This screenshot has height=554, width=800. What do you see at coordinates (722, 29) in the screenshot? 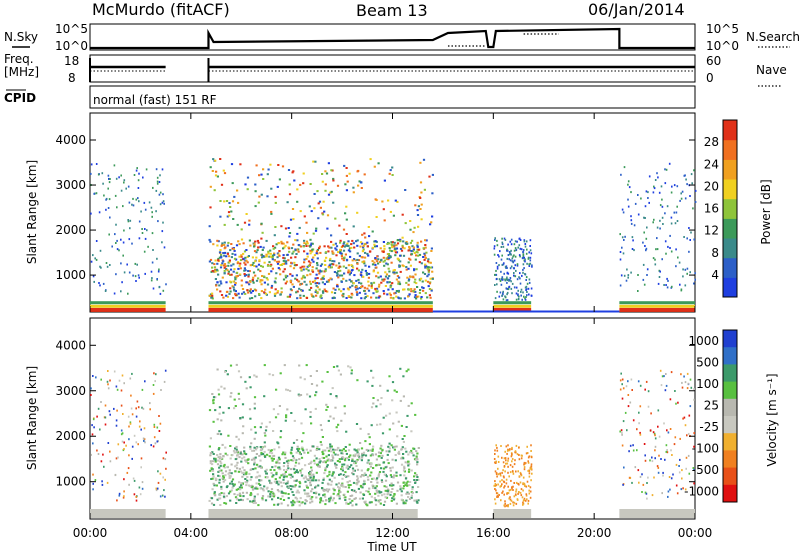
I see `nsearch-tick-high: 10^5` at bounding box center [722, 29].